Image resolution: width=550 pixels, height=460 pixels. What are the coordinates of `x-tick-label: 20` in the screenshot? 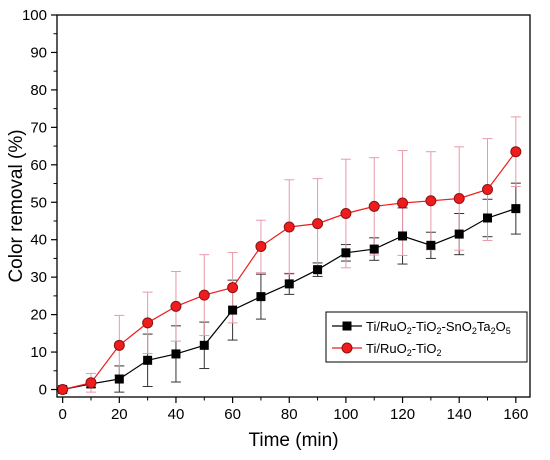 It's located at (119, 414).